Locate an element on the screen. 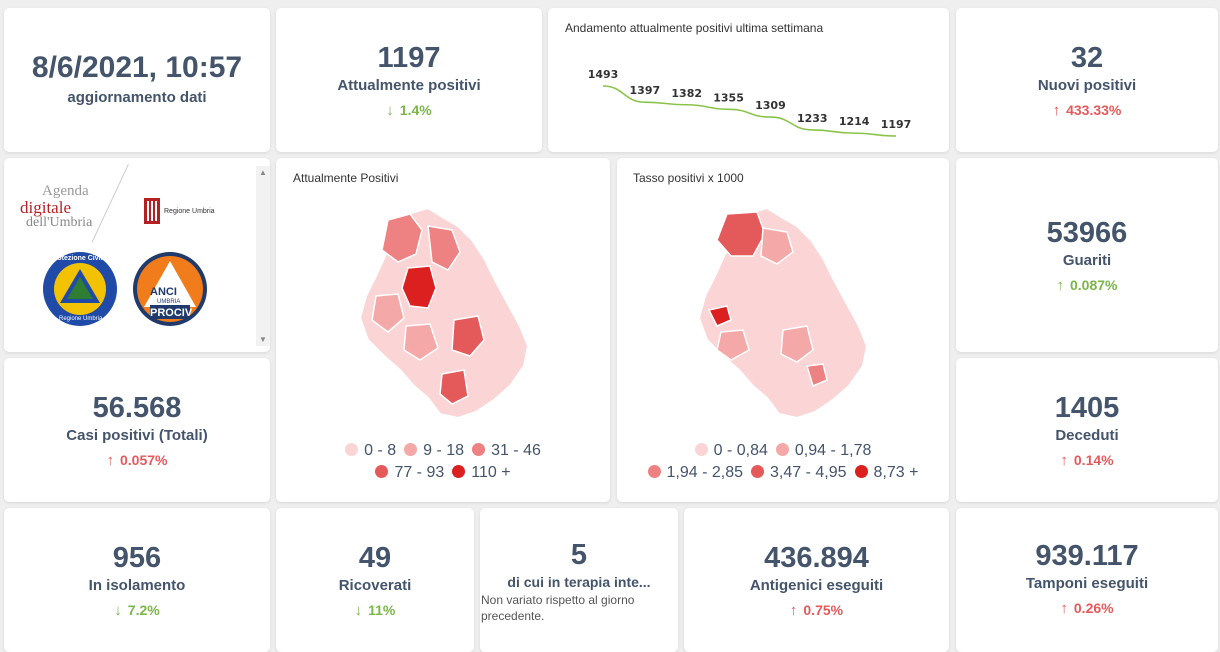  legend-item: 0 - 8 is located at coordinates (370, 451).